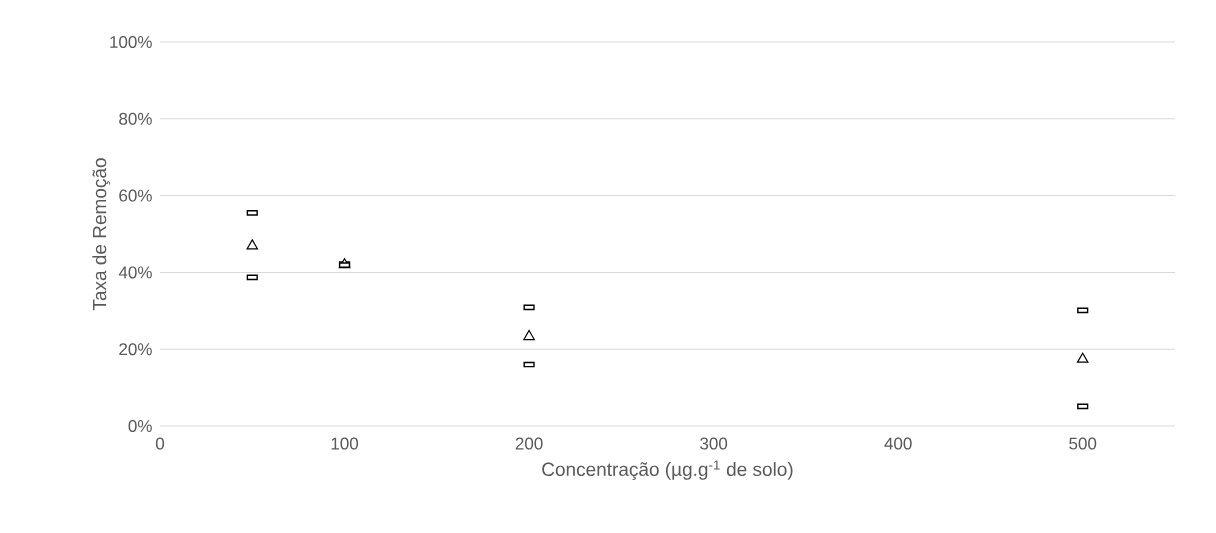  Describe the element at coordinates (898, 443) in the screenshot. I see `x-tick-label: 400` at that location.